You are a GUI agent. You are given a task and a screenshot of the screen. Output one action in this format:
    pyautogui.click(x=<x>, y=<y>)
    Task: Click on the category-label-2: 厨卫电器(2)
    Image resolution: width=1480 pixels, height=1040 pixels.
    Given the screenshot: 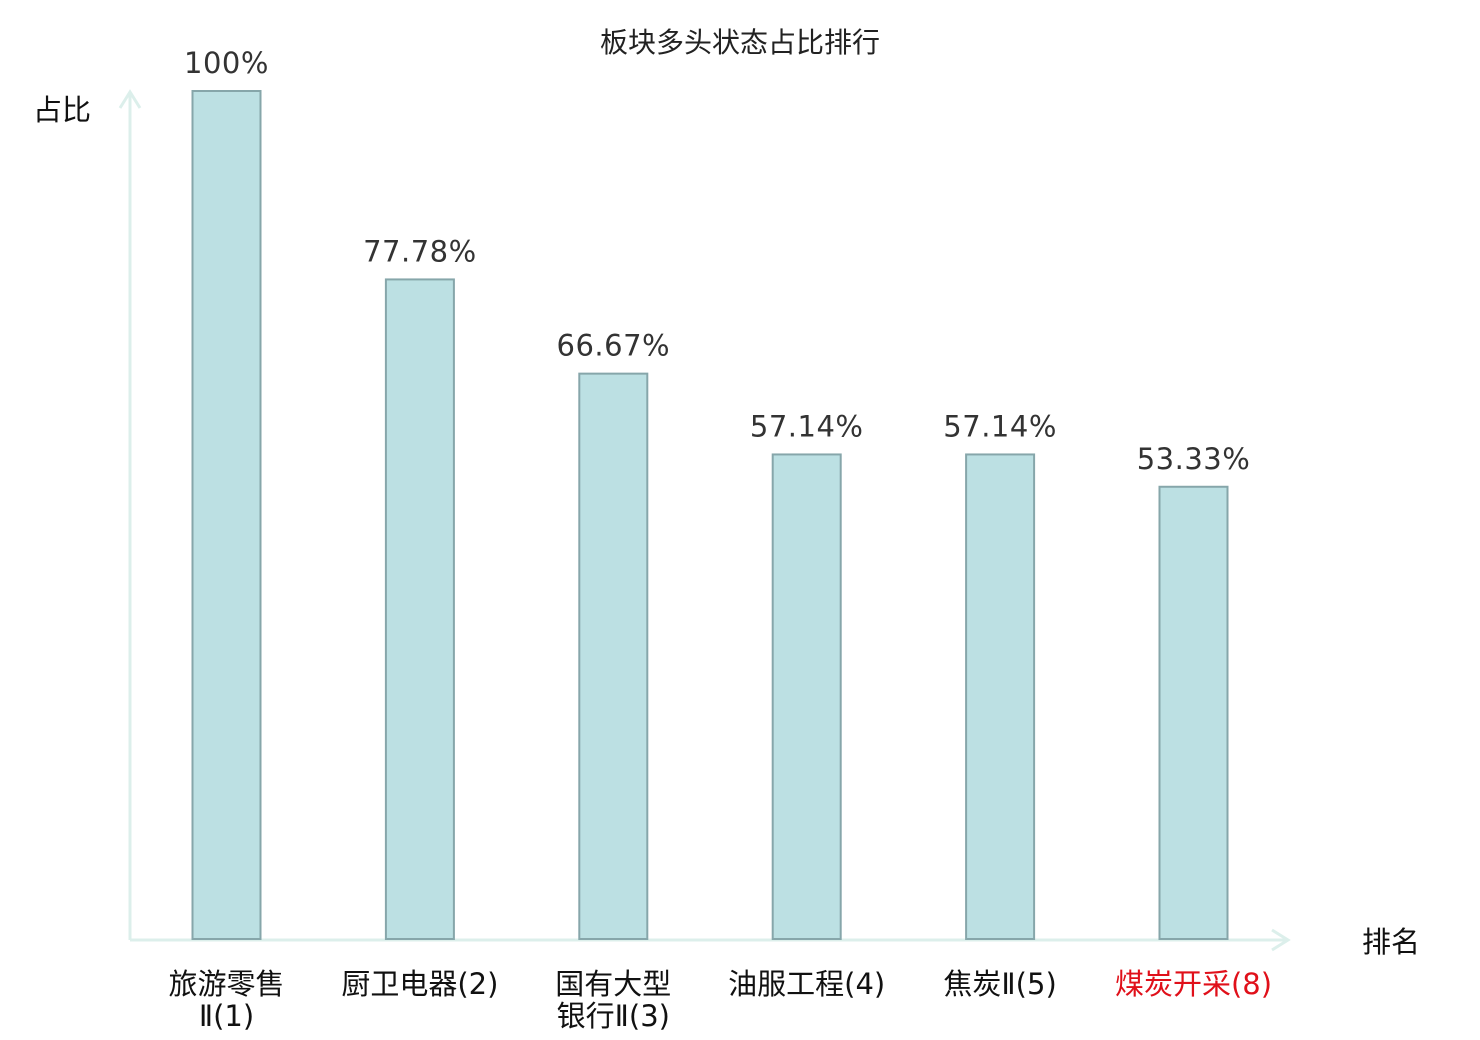 What is the action you would take?
    pyautogui.click(x=419, y=984)
    